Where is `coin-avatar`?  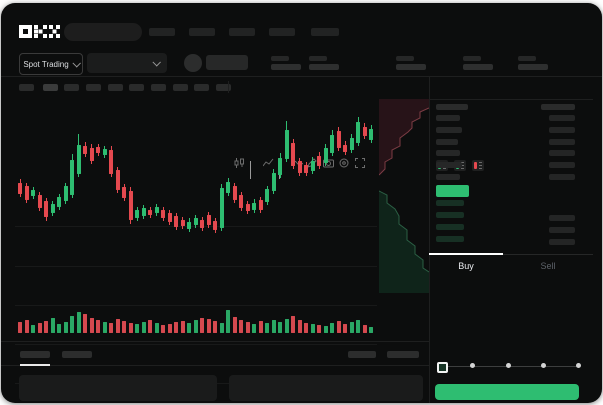
coin-avatar is located at coordinates (193, 63).